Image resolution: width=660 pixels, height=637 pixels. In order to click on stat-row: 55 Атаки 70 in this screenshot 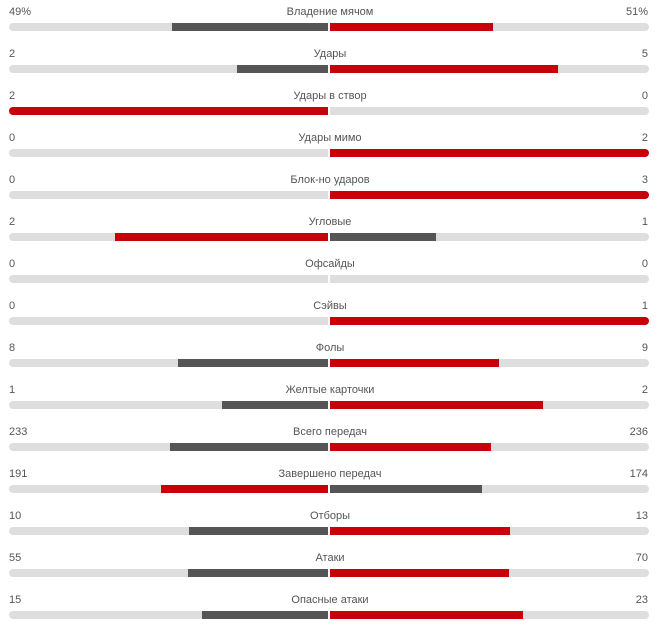, I will do `click(330, 567)`.